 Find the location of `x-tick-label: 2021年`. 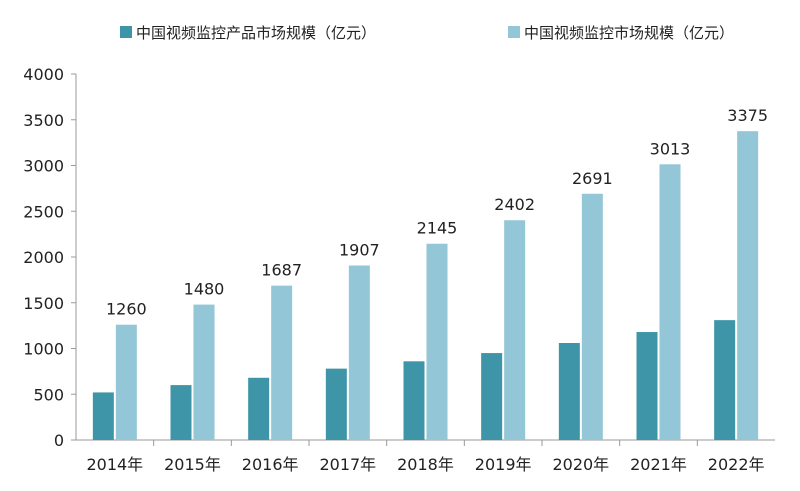

x-tick-label: 2021年 is located at coordinates (658, 464).